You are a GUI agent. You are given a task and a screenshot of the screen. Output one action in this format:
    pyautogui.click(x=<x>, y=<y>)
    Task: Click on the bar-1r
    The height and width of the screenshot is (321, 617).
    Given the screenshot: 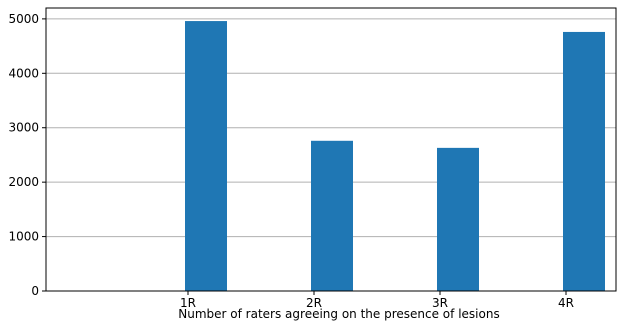 What is the action you would take?
    pyautogui.click(x=206, y=156)
    